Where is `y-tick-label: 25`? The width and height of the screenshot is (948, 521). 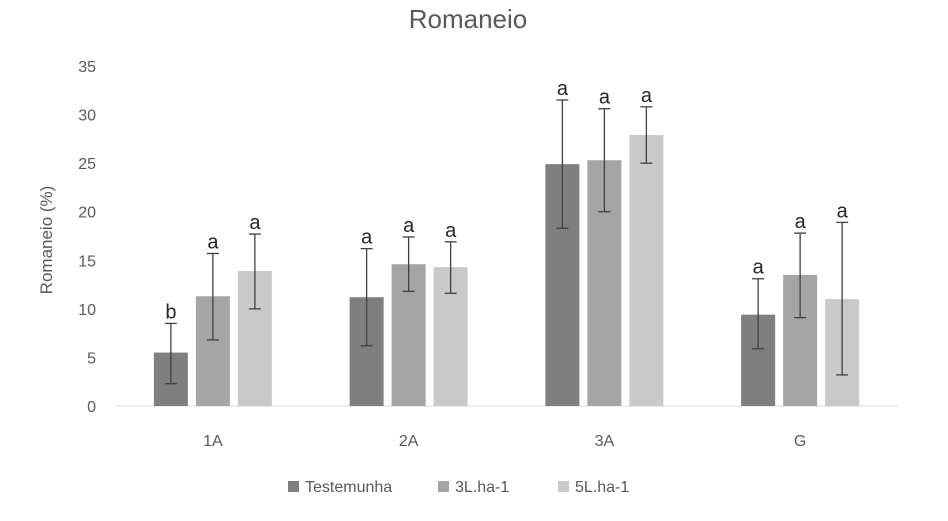
y-tick-label: 25 is located at coordinates (87, 164).